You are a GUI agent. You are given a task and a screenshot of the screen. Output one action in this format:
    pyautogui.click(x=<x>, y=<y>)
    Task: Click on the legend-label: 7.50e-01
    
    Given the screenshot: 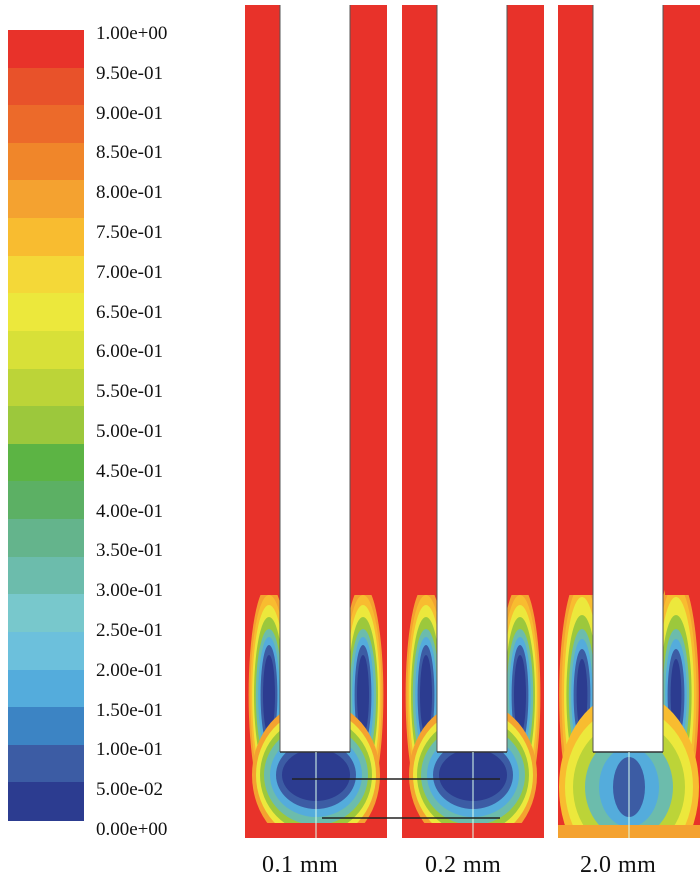 What is the action you would take?
    pyautogui.click(x=130, y=232)
    